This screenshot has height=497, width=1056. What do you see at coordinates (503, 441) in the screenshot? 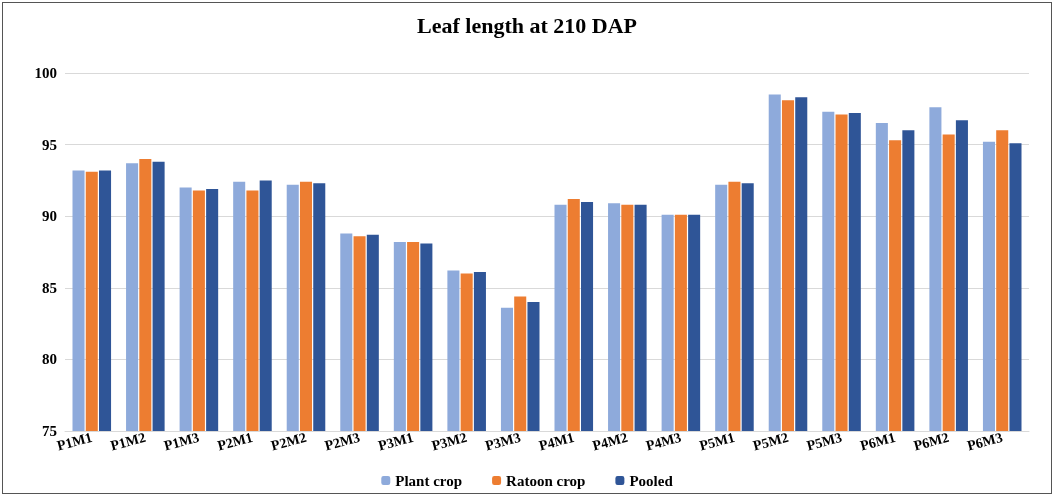
I see `x-tick-label: P3M3` at bounding box center [503, 441].